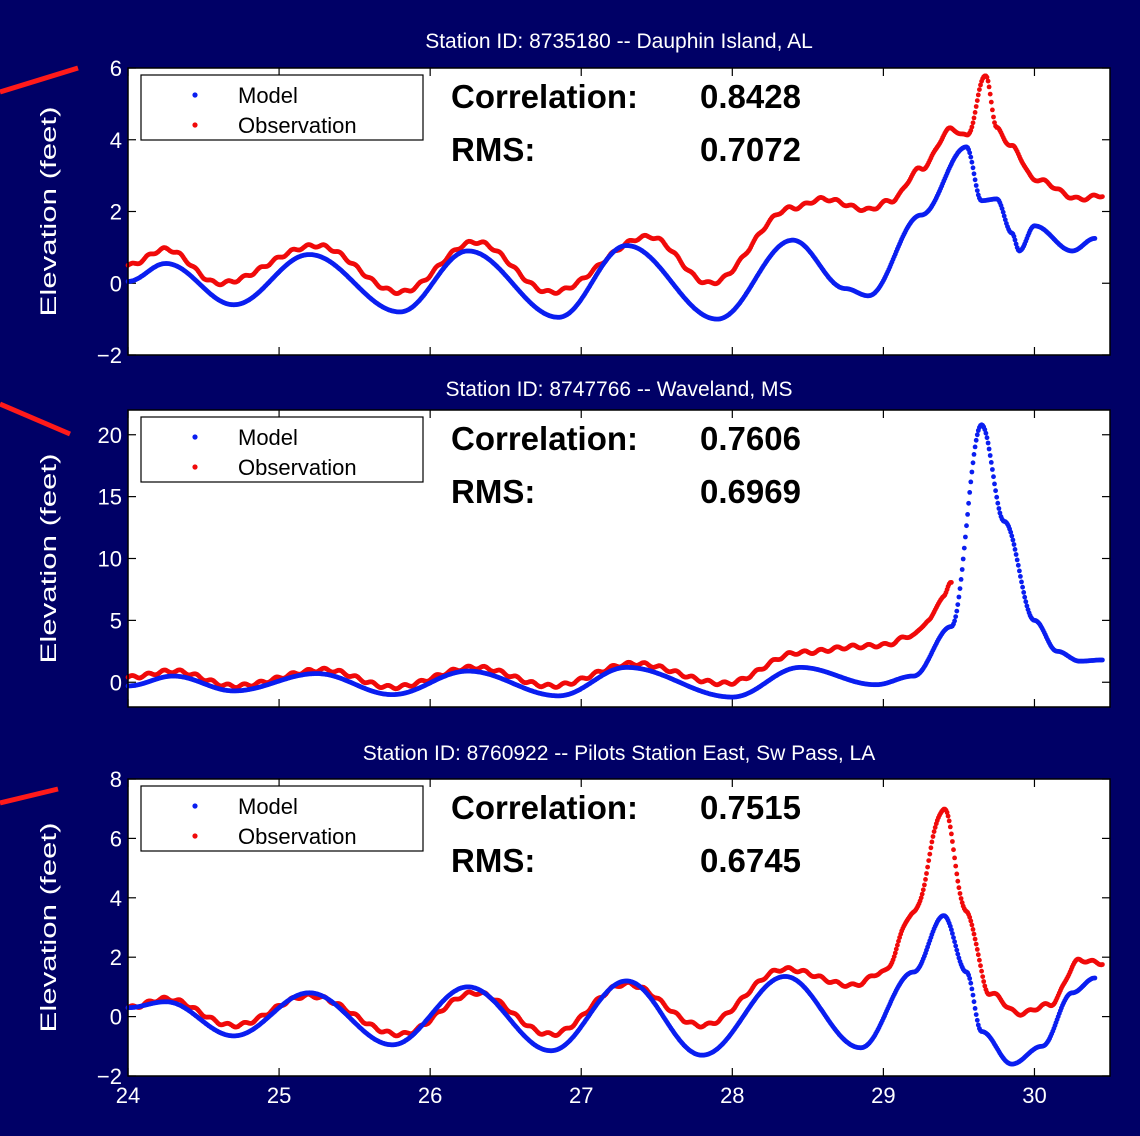 The width and height of the screenshot is (1140, 1136). Describe the element at coordinates (493, 149) in the screenshot. I see `rms-label: RMS:` at that location.